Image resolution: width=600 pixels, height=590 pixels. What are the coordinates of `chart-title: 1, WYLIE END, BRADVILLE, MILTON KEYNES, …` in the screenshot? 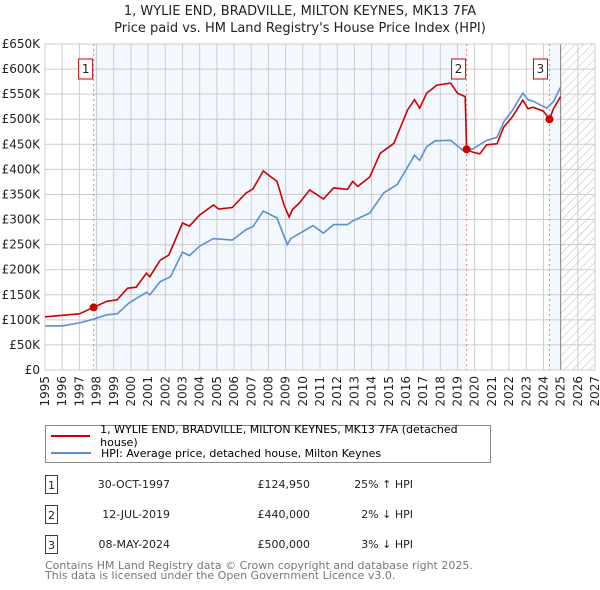 It's located at (300, 11).